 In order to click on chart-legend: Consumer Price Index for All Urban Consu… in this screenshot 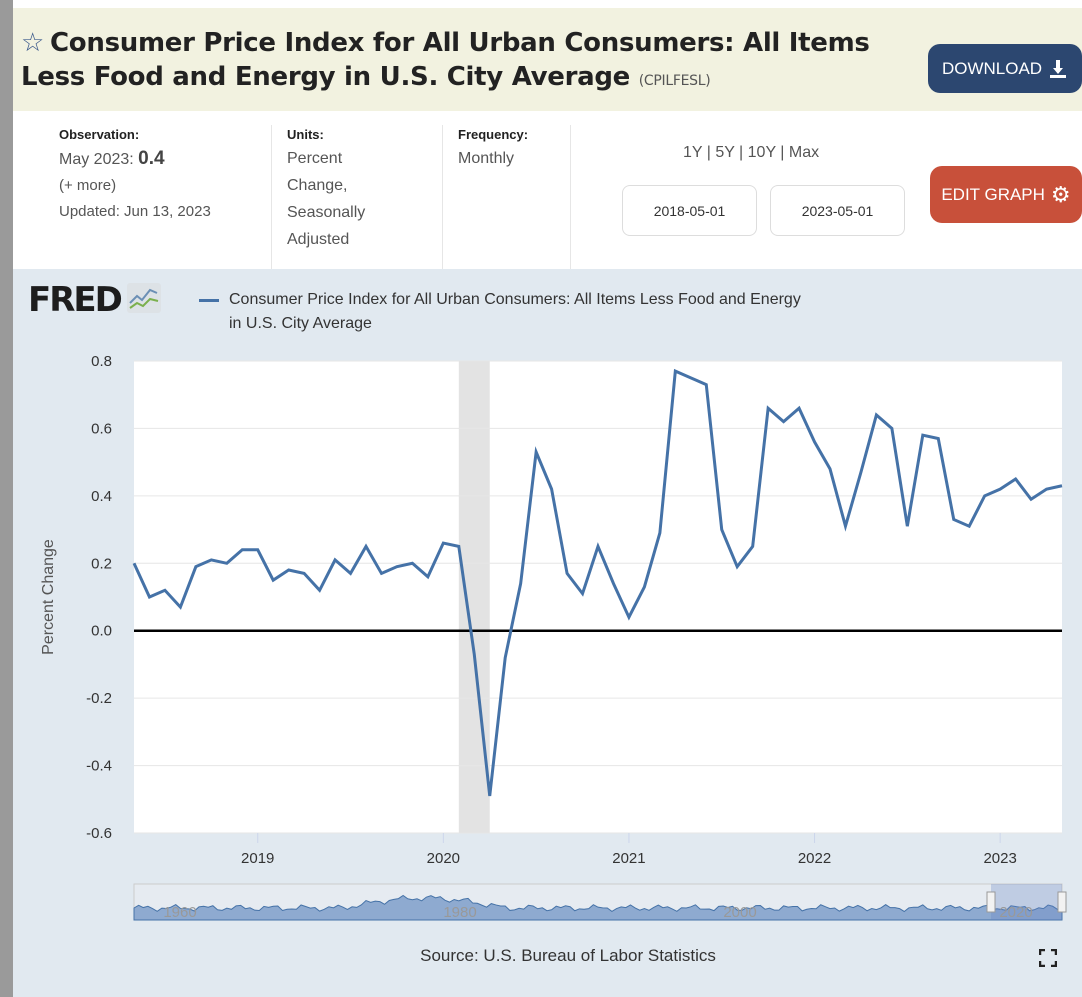, I will do `click(500, 312)`.